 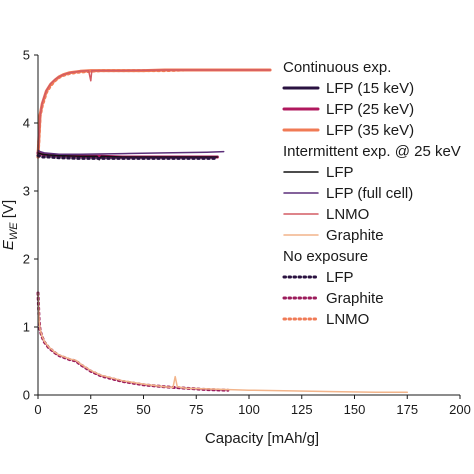 What do you see at coordinates (26, 259) in the screenshot?
I see `y-tick-label: 2` at bounding box center [26, 259].